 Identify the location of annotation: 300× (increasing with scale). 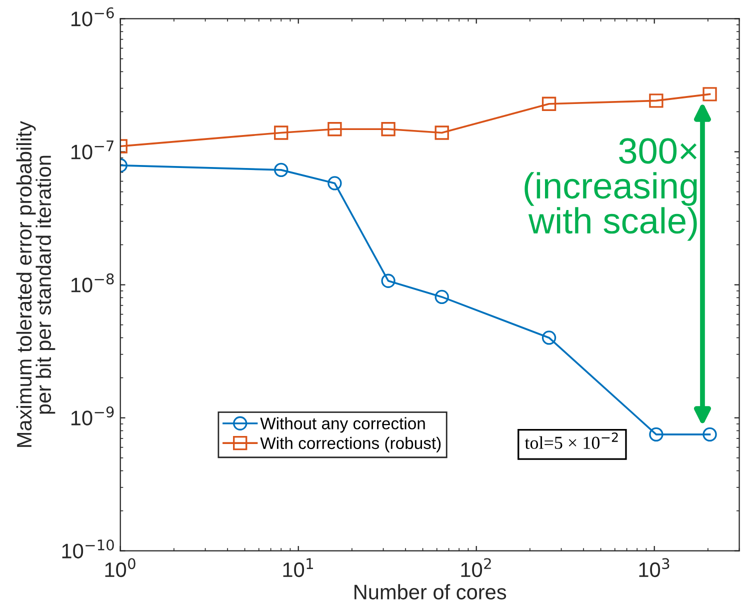
(610, 189).